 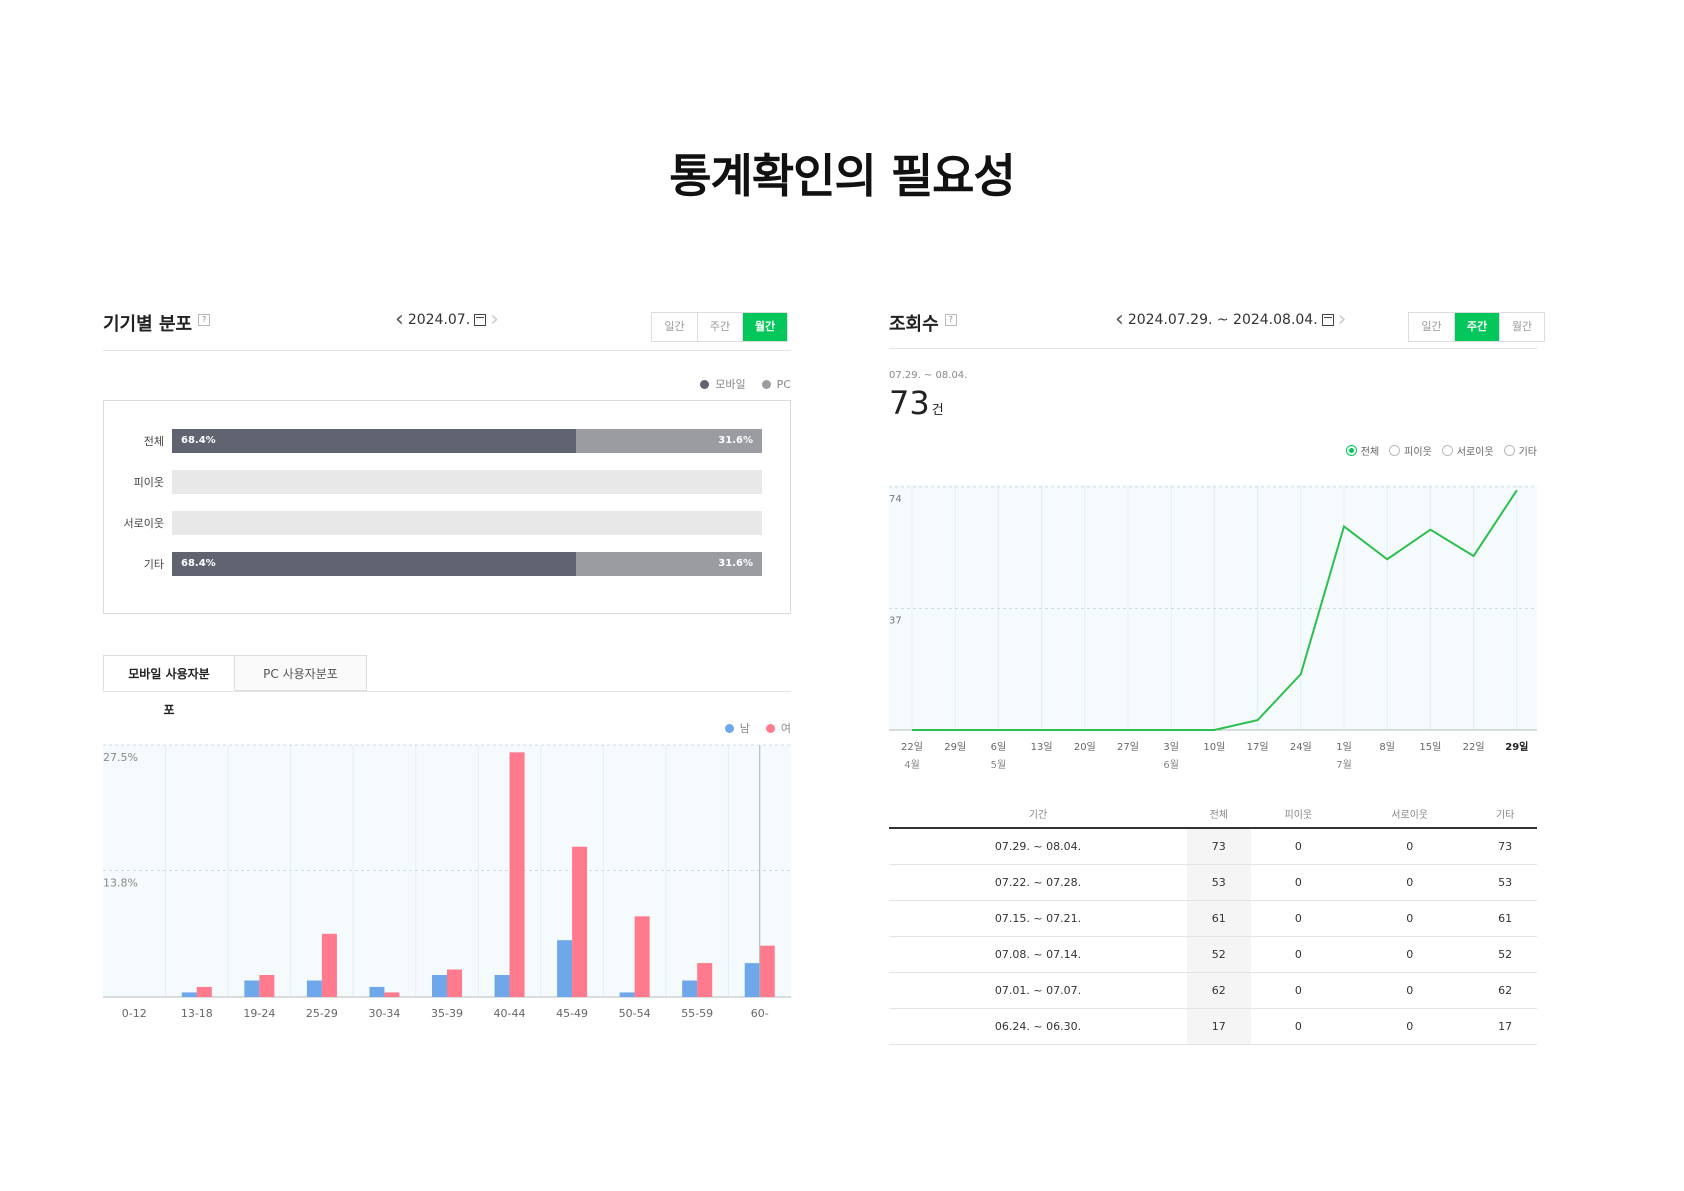 What do you see at coordinates (322, 1013) in the screenshot?
I see `x-tick-label: 25-29` at bounding box center [322, 1013].